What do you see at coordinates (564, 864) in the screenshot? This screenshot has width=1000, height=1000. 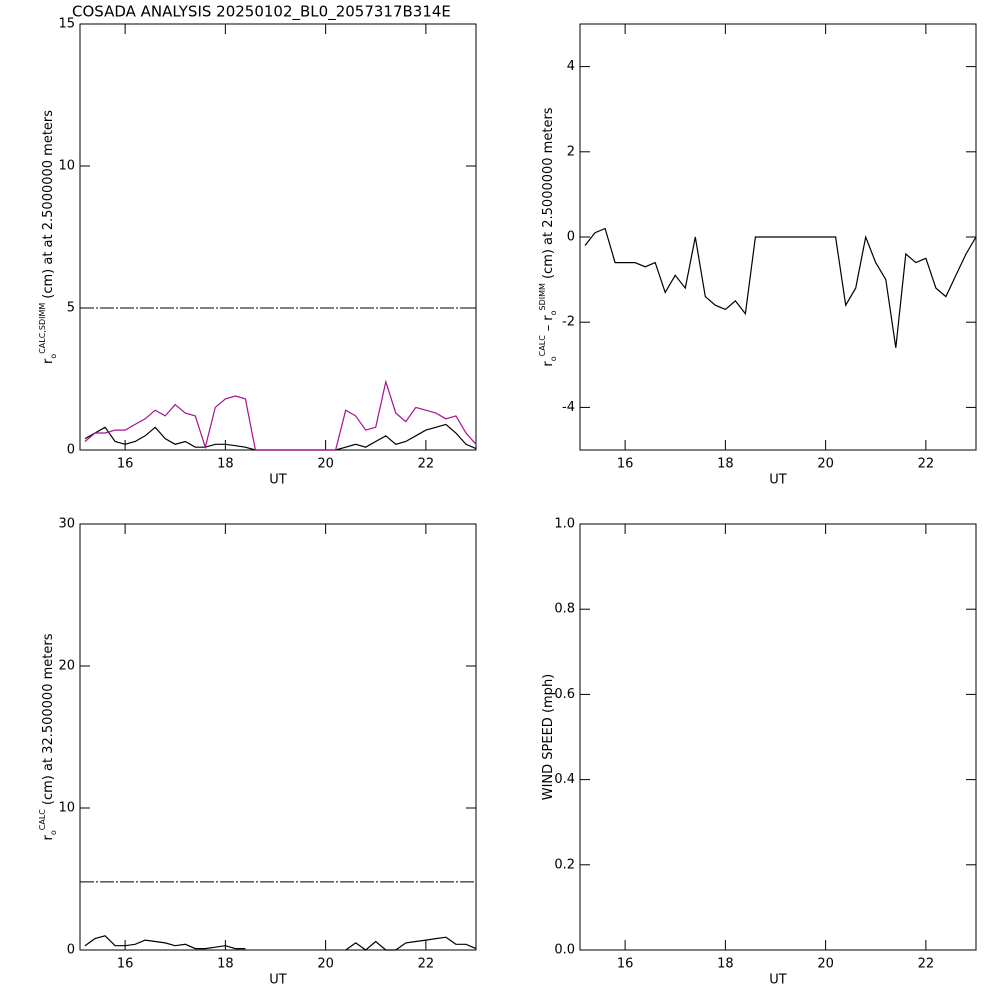 I see `y-tick-label: 0.2` at bounding box center [564, 864].